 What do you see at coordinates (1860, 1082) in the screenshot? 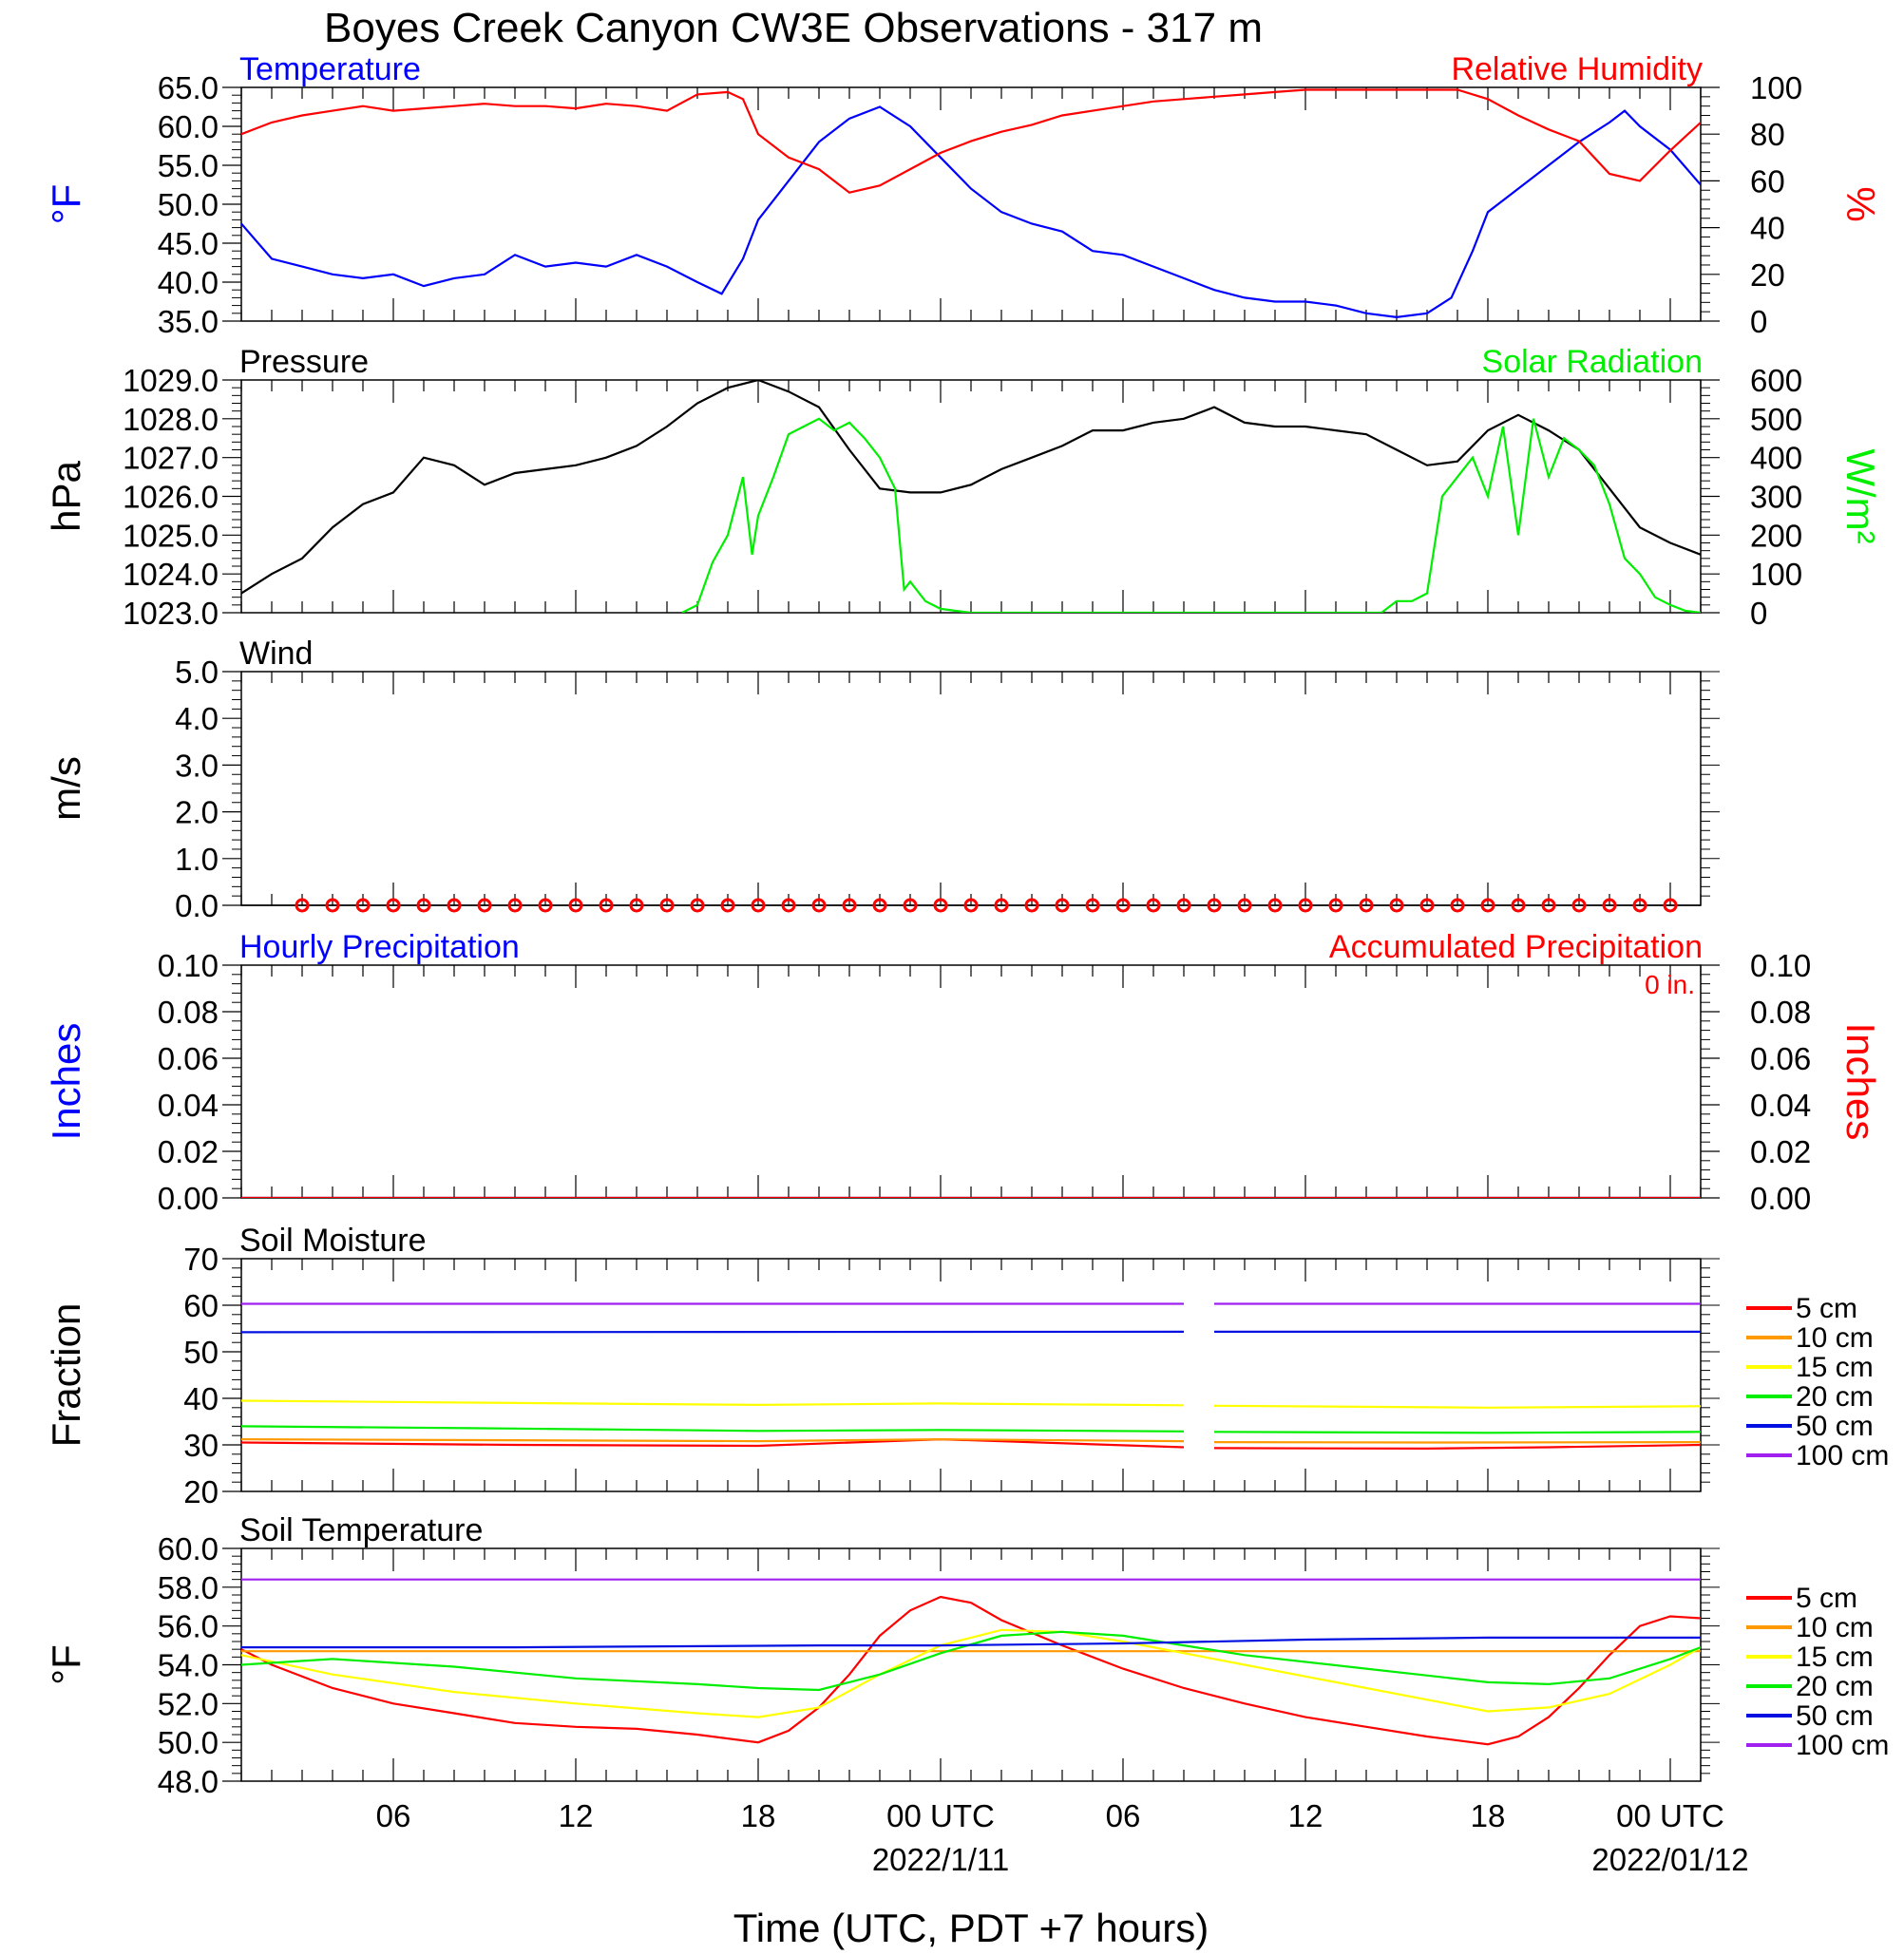
I see `y2-axis-label: Inches` at bounding box center [1860, 1082].